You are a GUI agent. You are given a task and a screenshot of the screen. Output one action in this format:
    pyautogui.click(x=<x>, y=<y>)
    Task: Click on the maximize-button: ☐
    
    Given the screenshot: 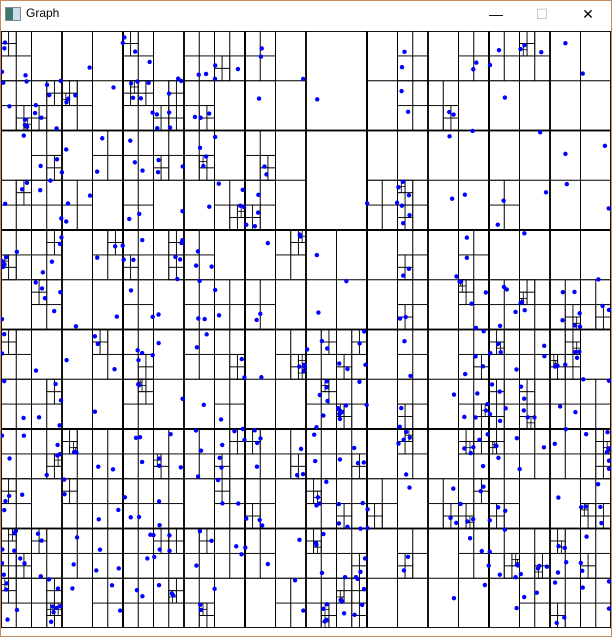 What is the action you would take?
    pyautogui.click(x=542, y=14)
    